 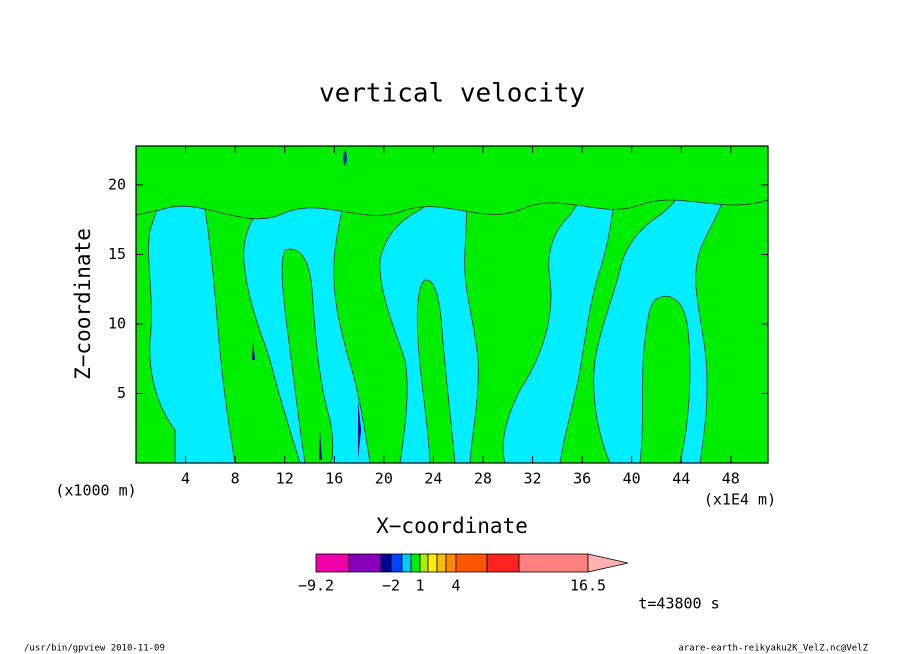 What do you see at coordinates (632, 479) in the screenshot?
I see `x-tick-label: 40` at bounding box center [632, 479].